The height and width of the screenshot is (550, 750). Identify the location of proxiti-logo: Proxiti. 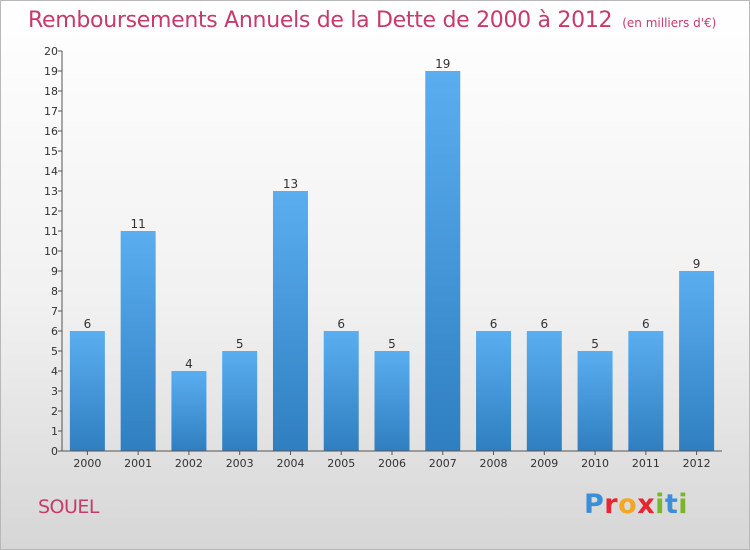
(636, 504).